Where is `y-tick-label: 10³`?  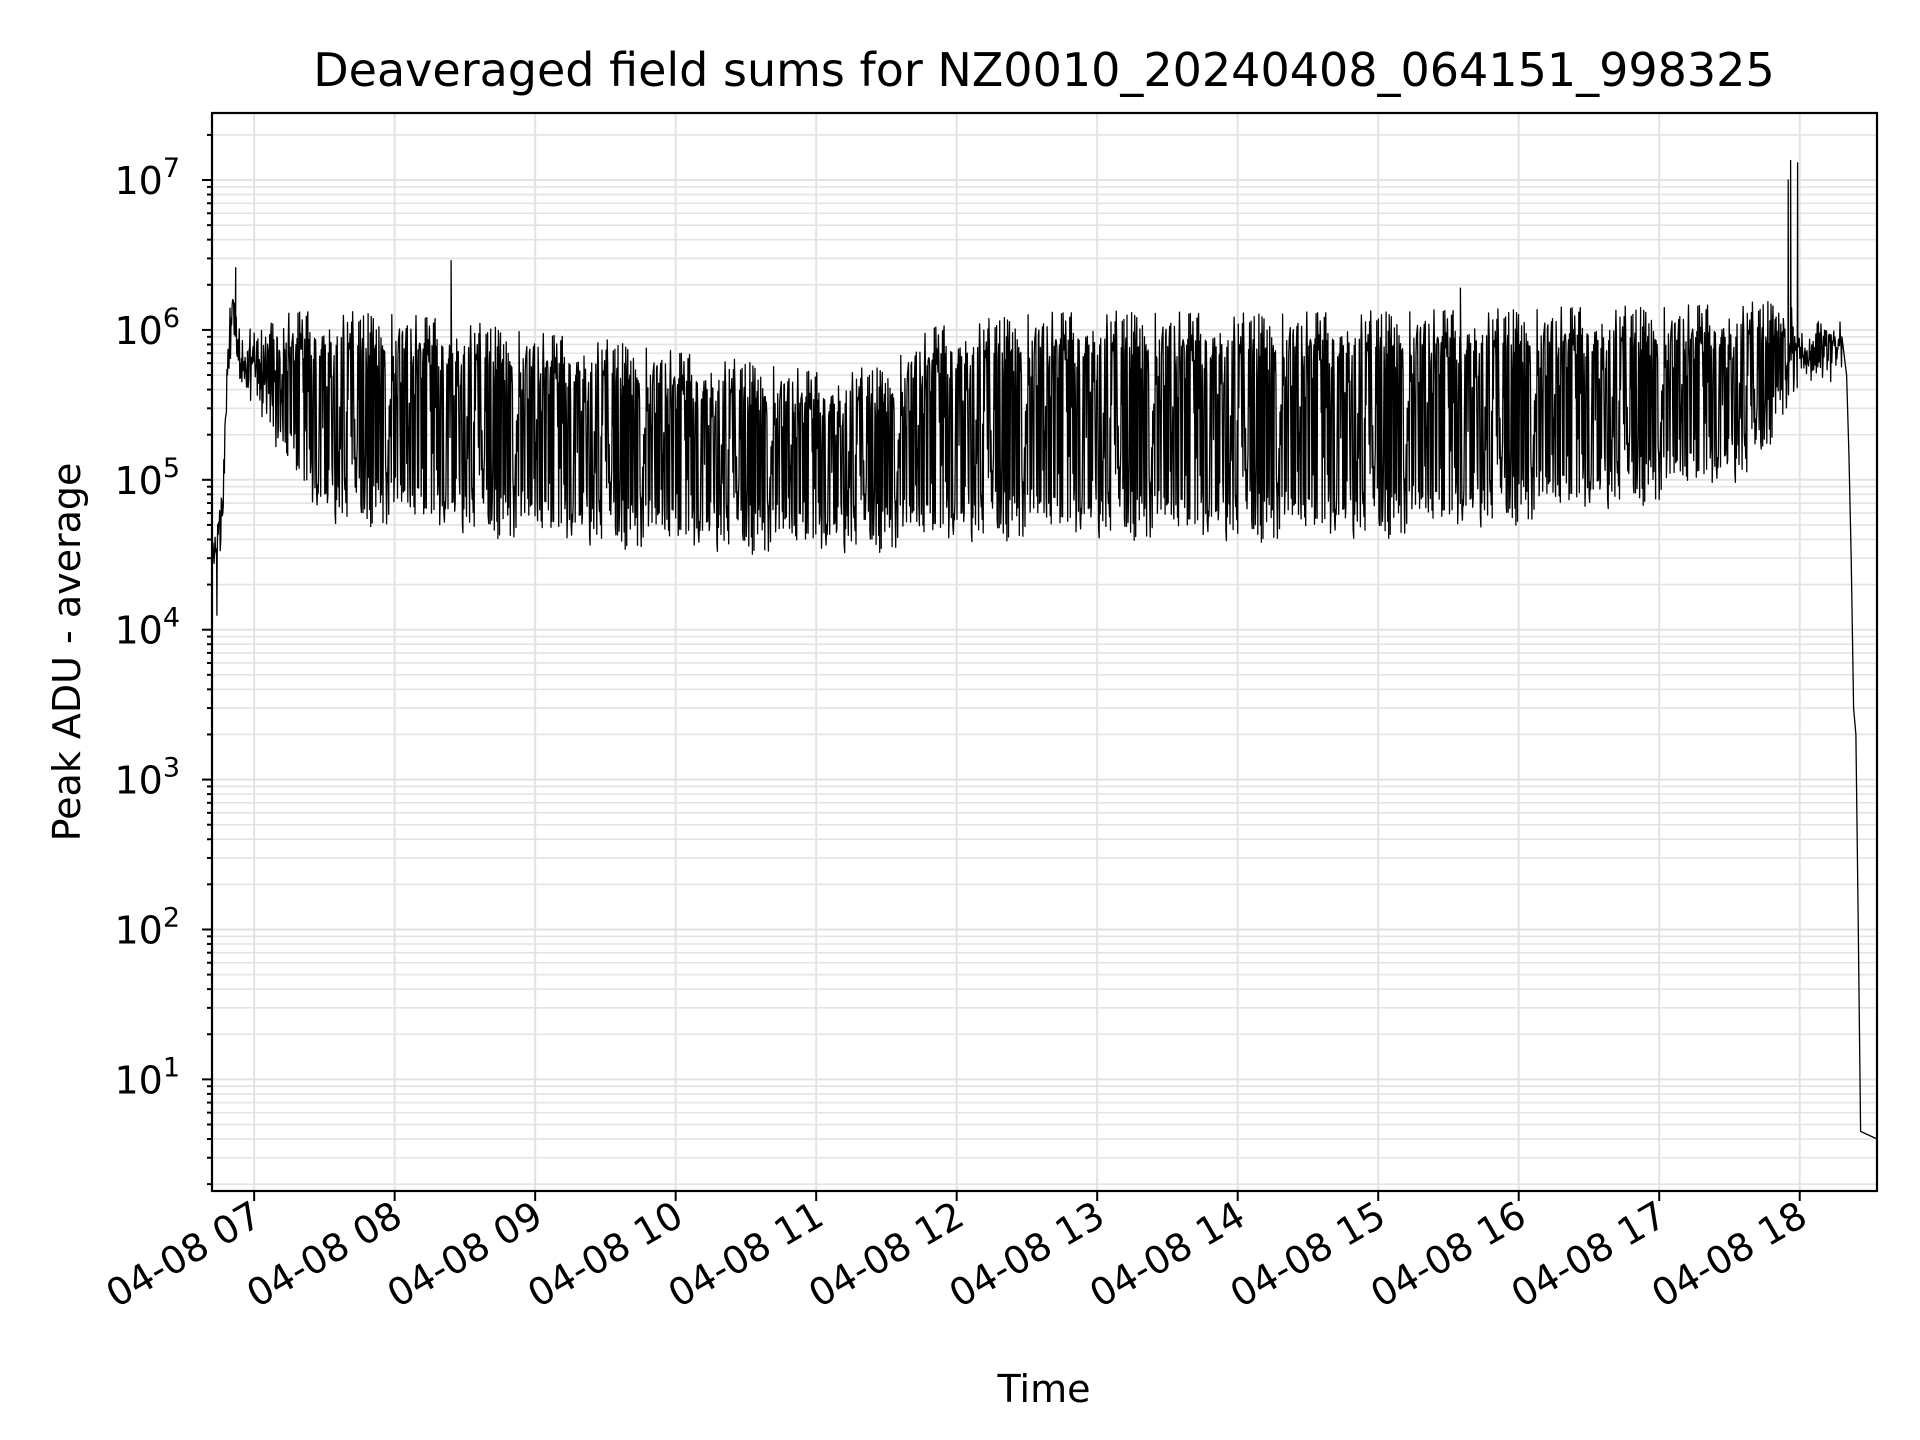
y-tick-label: 10³ is located at coordinates (147, 778).